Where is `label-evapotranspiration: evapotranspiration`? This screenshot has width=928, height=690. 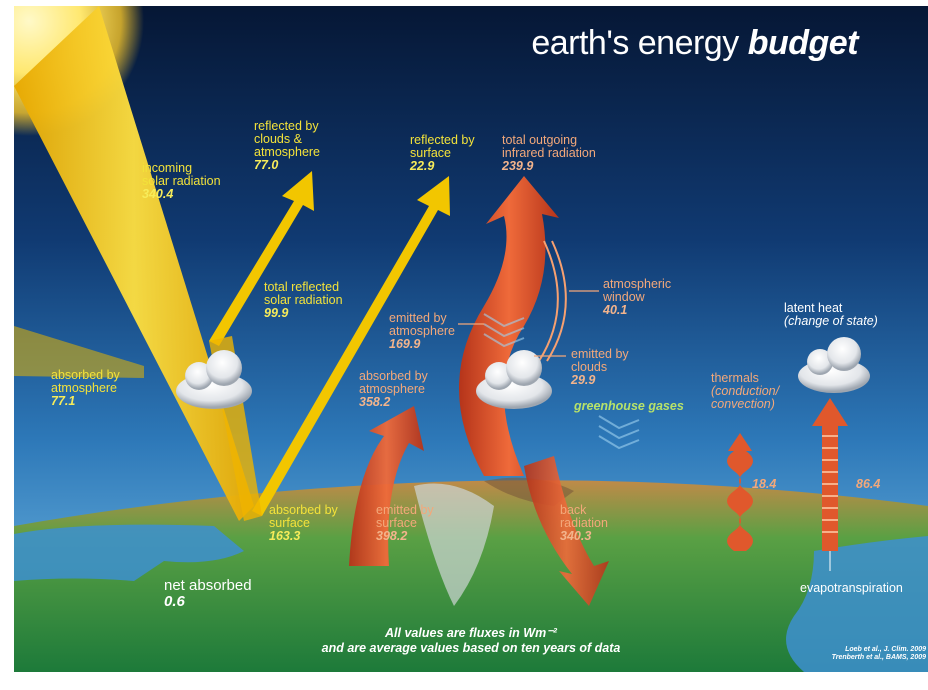 label-evapotranspiration: evapotranspiration is located at coordinates (851, 588).